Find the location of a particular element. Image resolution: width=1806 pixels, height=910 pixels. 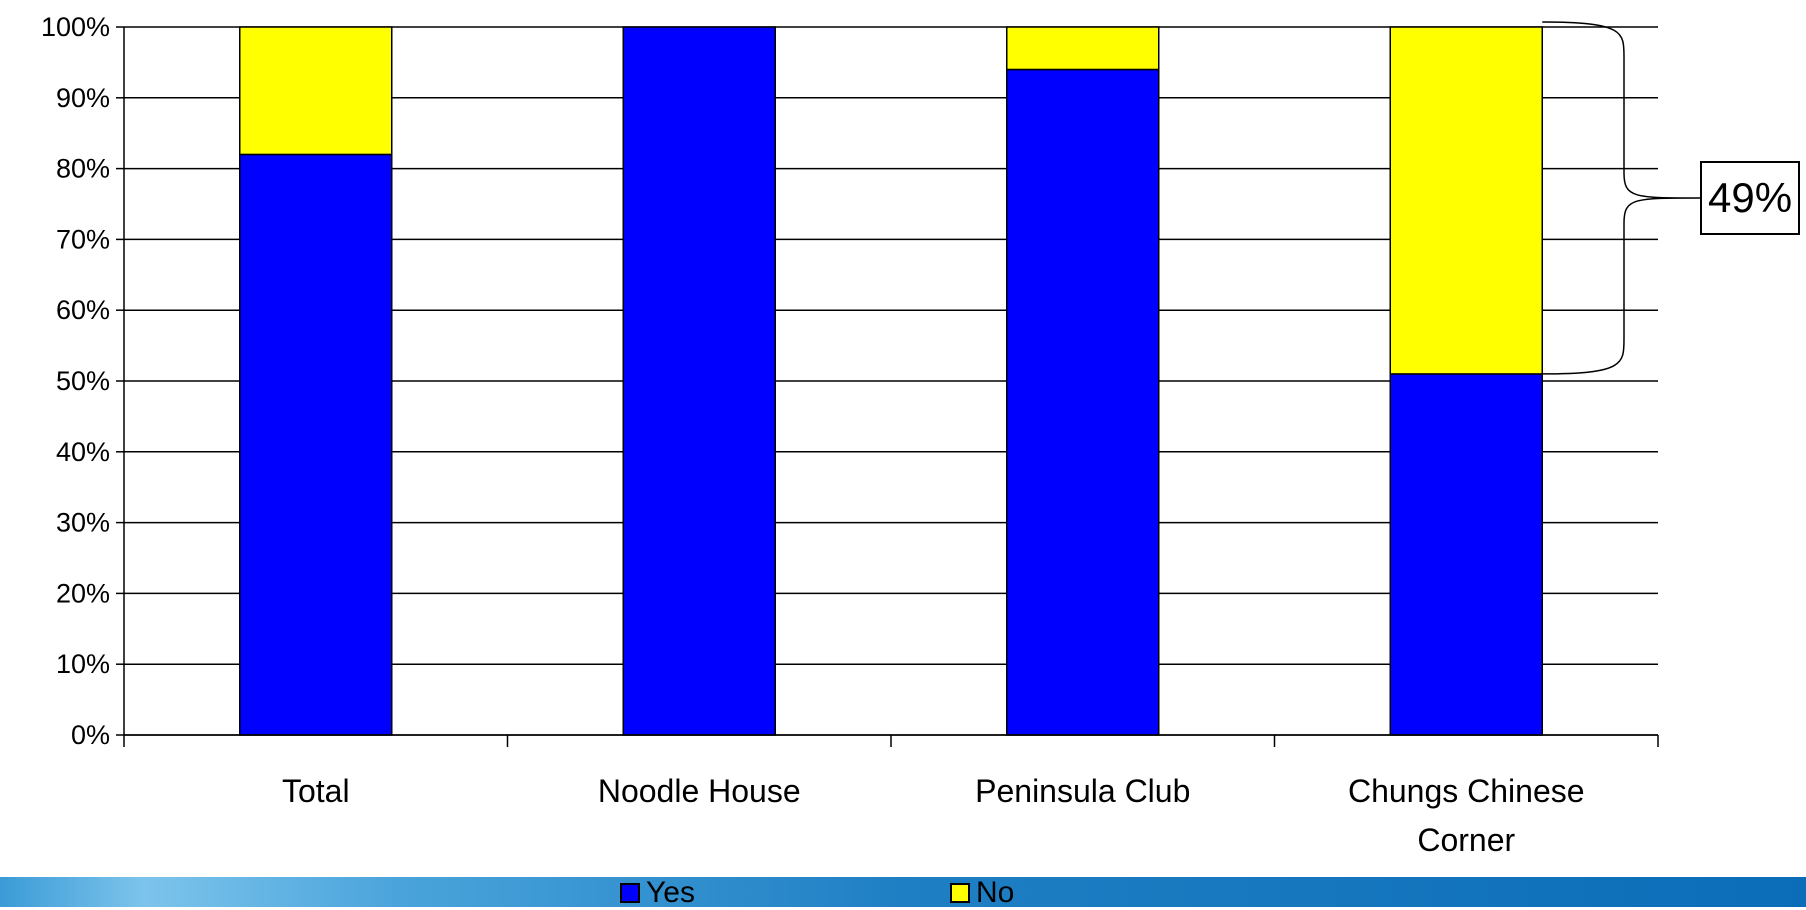

annotation-callout-box: 49% is located at coordinates (1750, 198).